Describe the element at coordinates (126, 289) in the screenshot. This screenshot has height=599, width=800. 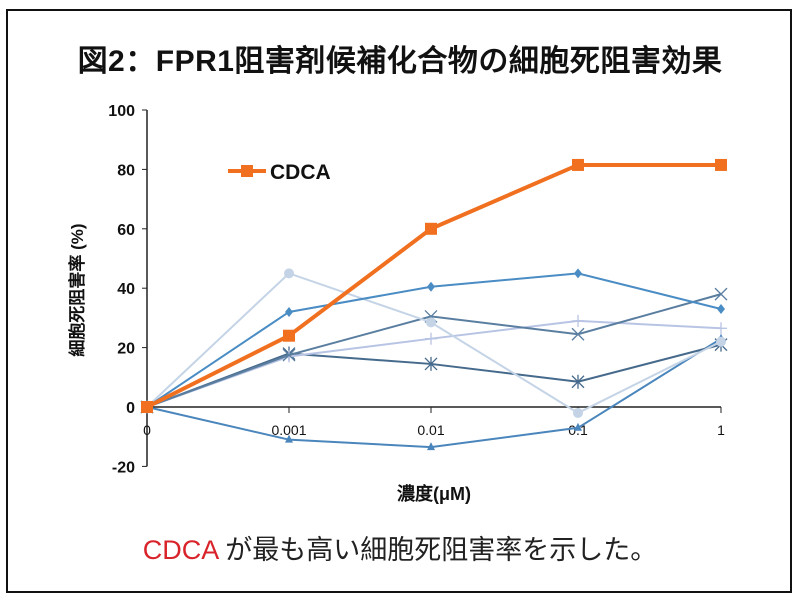
I see `y-tick-label: 40` at that location.